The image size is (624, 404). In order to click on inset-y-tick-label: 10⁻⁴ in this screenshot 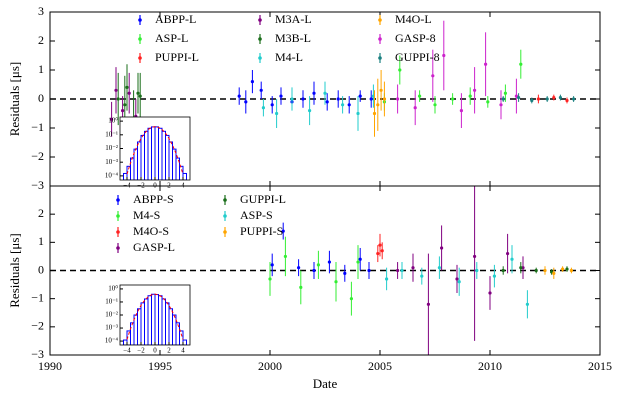, I will do `click(112, 341)`.